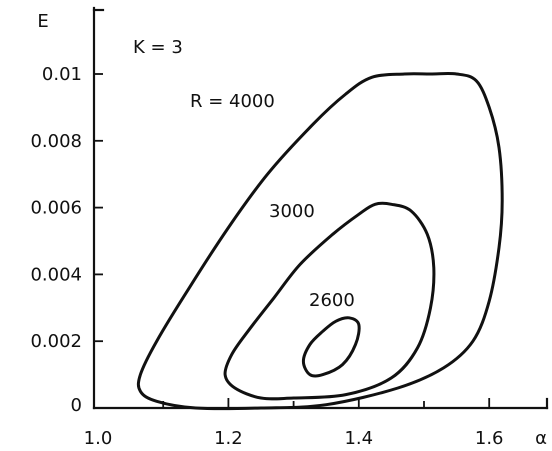 This screenshot has width=552, height=451. Describe the element at coordinates (76, 405) in the screenshot. I see `y-tick-label: 0` at that location.